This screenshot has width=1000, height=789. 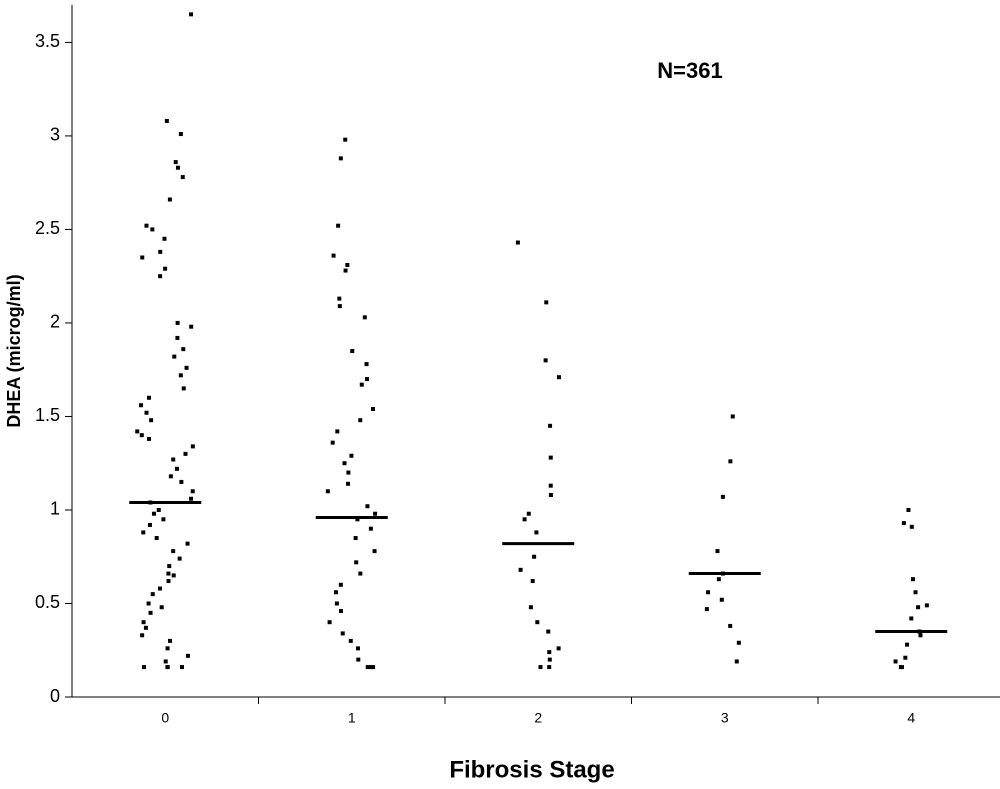 What do you see at coordinates (47, 415) in the screenshot?
I see `y-tick-label: 1.5` at bounding box center [47, 415].